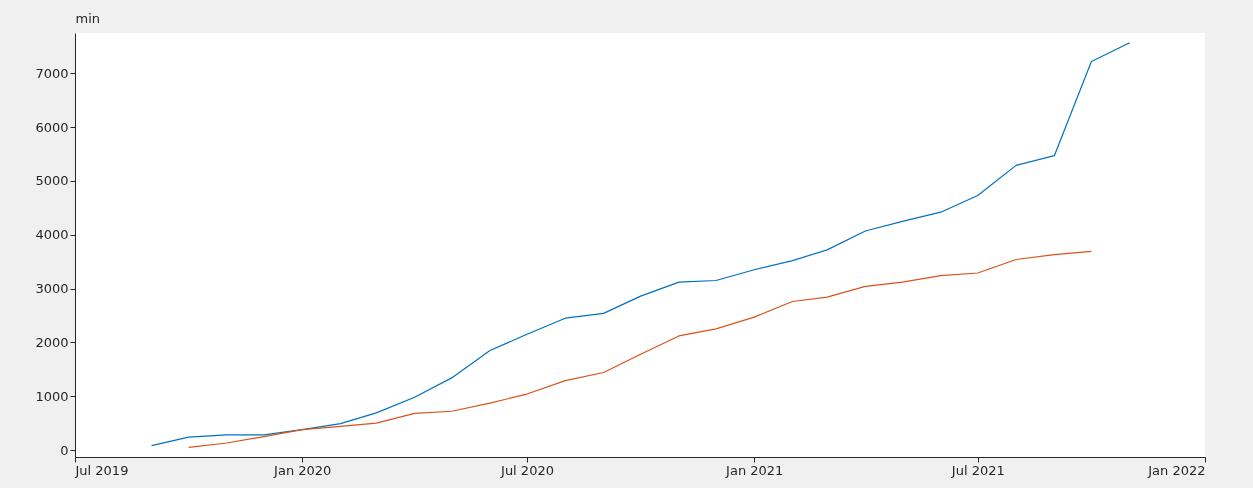 This screenshot has height=488, width=1253. Describe the element at coordinates (52, 396) in the screenshot. I see `y-tick-label: 1000` at that location.